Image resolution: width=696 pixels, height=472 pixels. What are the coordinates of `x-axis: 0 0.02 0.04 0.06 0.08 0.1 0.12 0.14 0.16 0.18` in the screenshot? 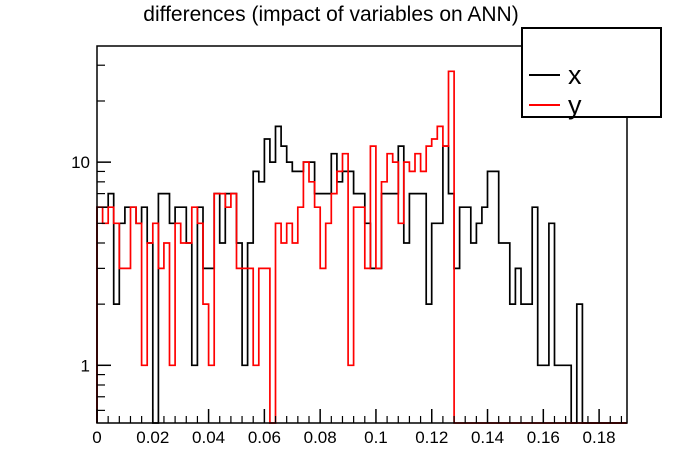 It's located at (357, 428).